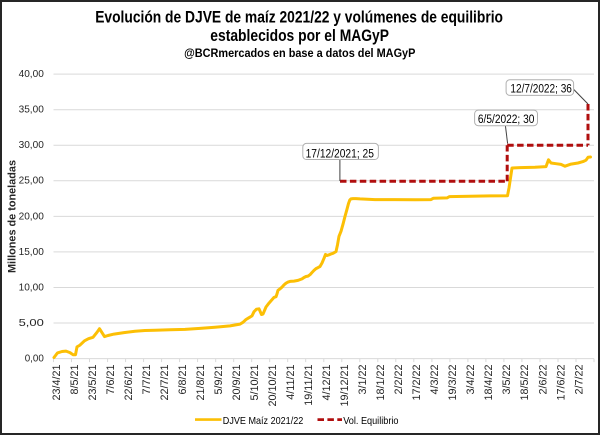 This screenshot has height=435, width=600. What do you see at coordinates (32, 181) in the screenshot?
I see `svg-text: 25,00` at bounding box center [32, 181].